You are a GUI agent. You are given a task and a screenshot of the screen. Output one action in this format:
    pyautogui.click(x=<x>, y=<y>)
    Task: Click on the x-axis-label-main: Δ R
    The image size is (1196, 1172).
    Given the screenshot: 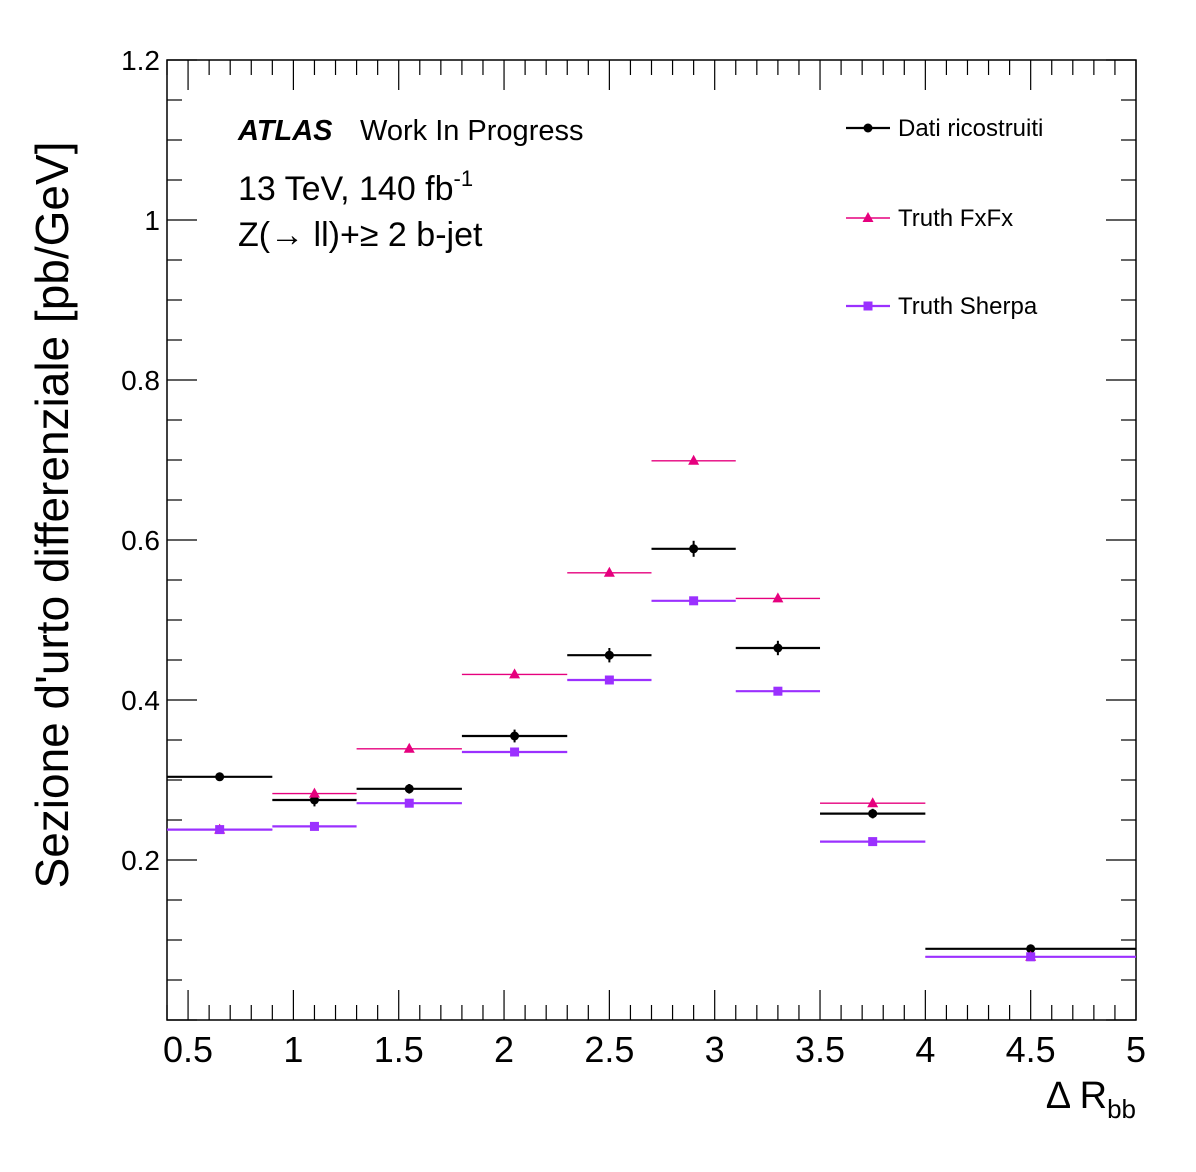 What is the action you would take?
    pyautogui.click(x=1076, y=1096)
    